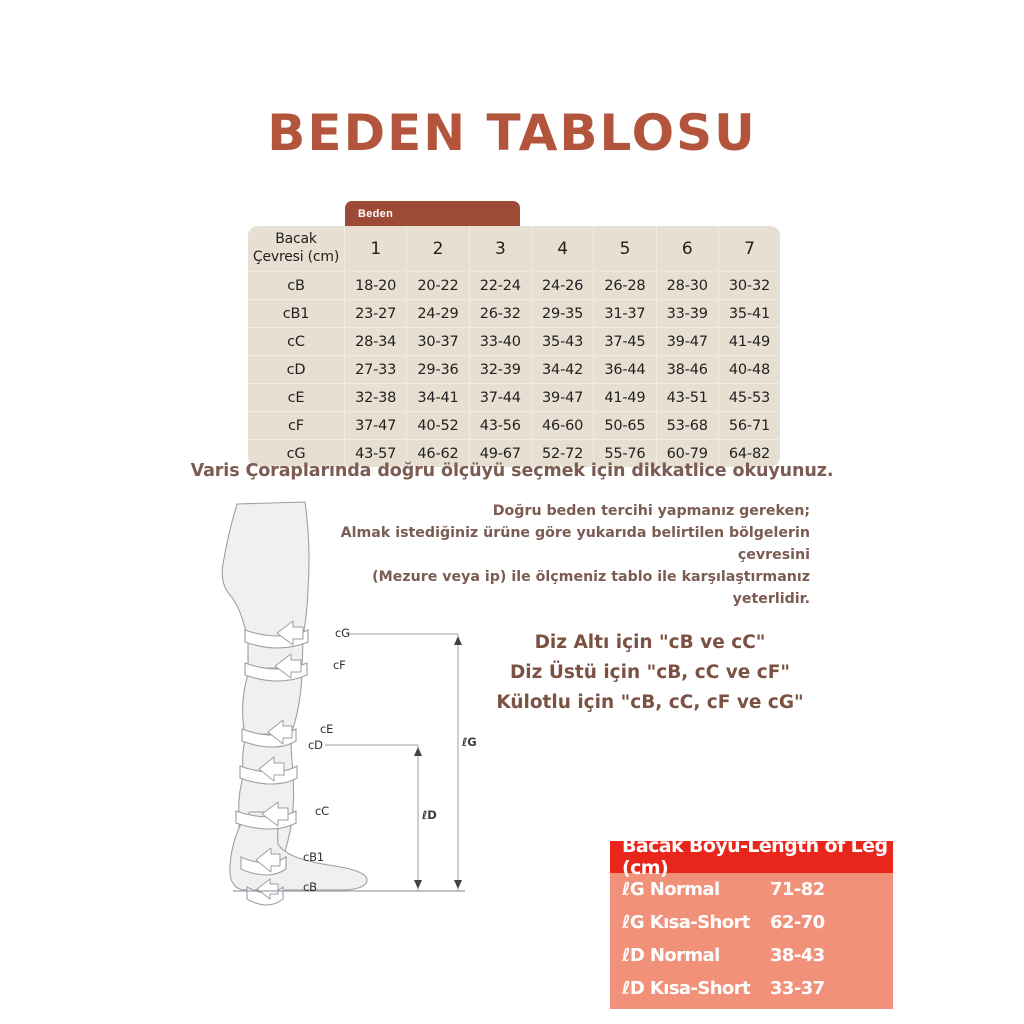 The width and height of the screenshot is (1024, 1024). I want to click on legend-title: Bacak Boyu-Length of Leg (cm), so click(751, 857).